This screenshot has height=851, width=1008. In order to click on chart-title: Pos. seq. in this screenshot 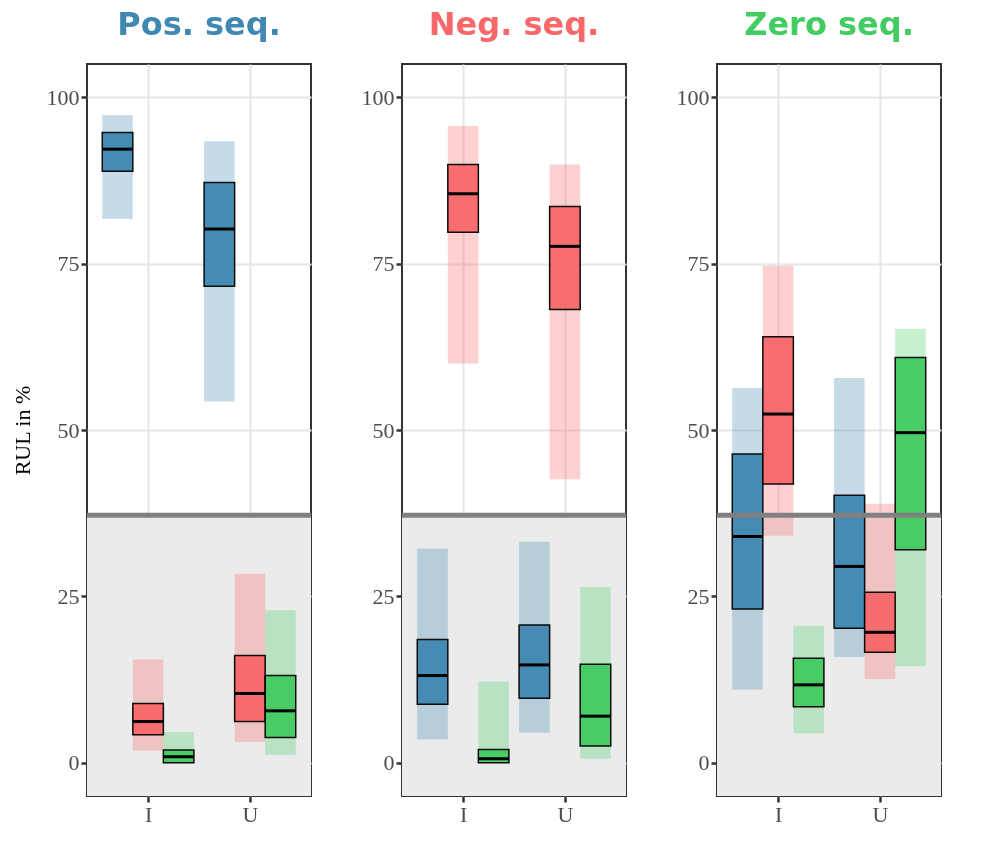, I will do `click(199, 24)`.